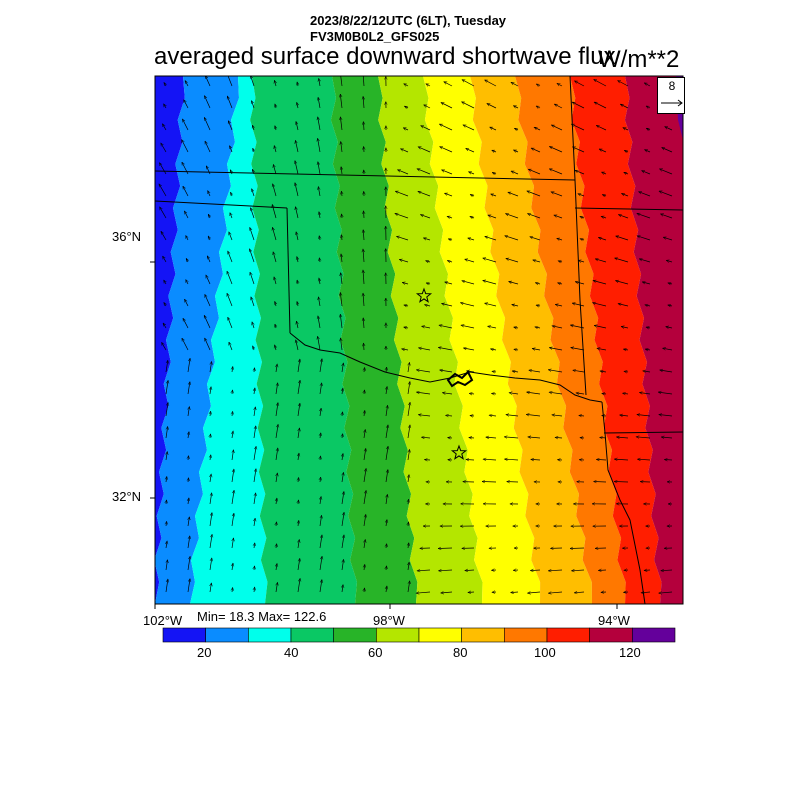  I want to click on lon-label-94w: 94°W, so click(614, 620).